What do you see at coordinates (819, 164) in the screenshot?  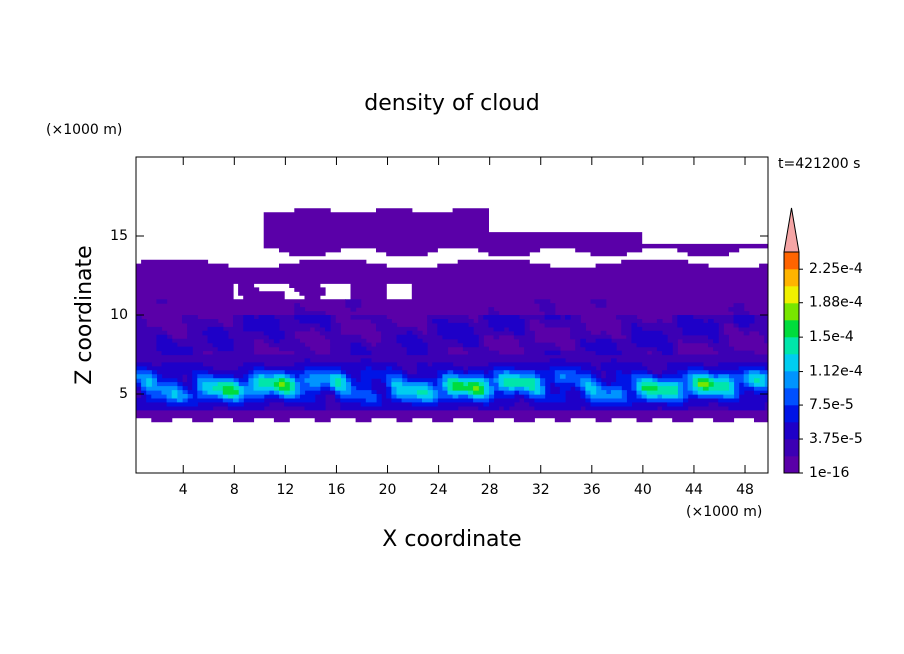 I see `time-label: t=421200 s` at bounding box center [819, 164].